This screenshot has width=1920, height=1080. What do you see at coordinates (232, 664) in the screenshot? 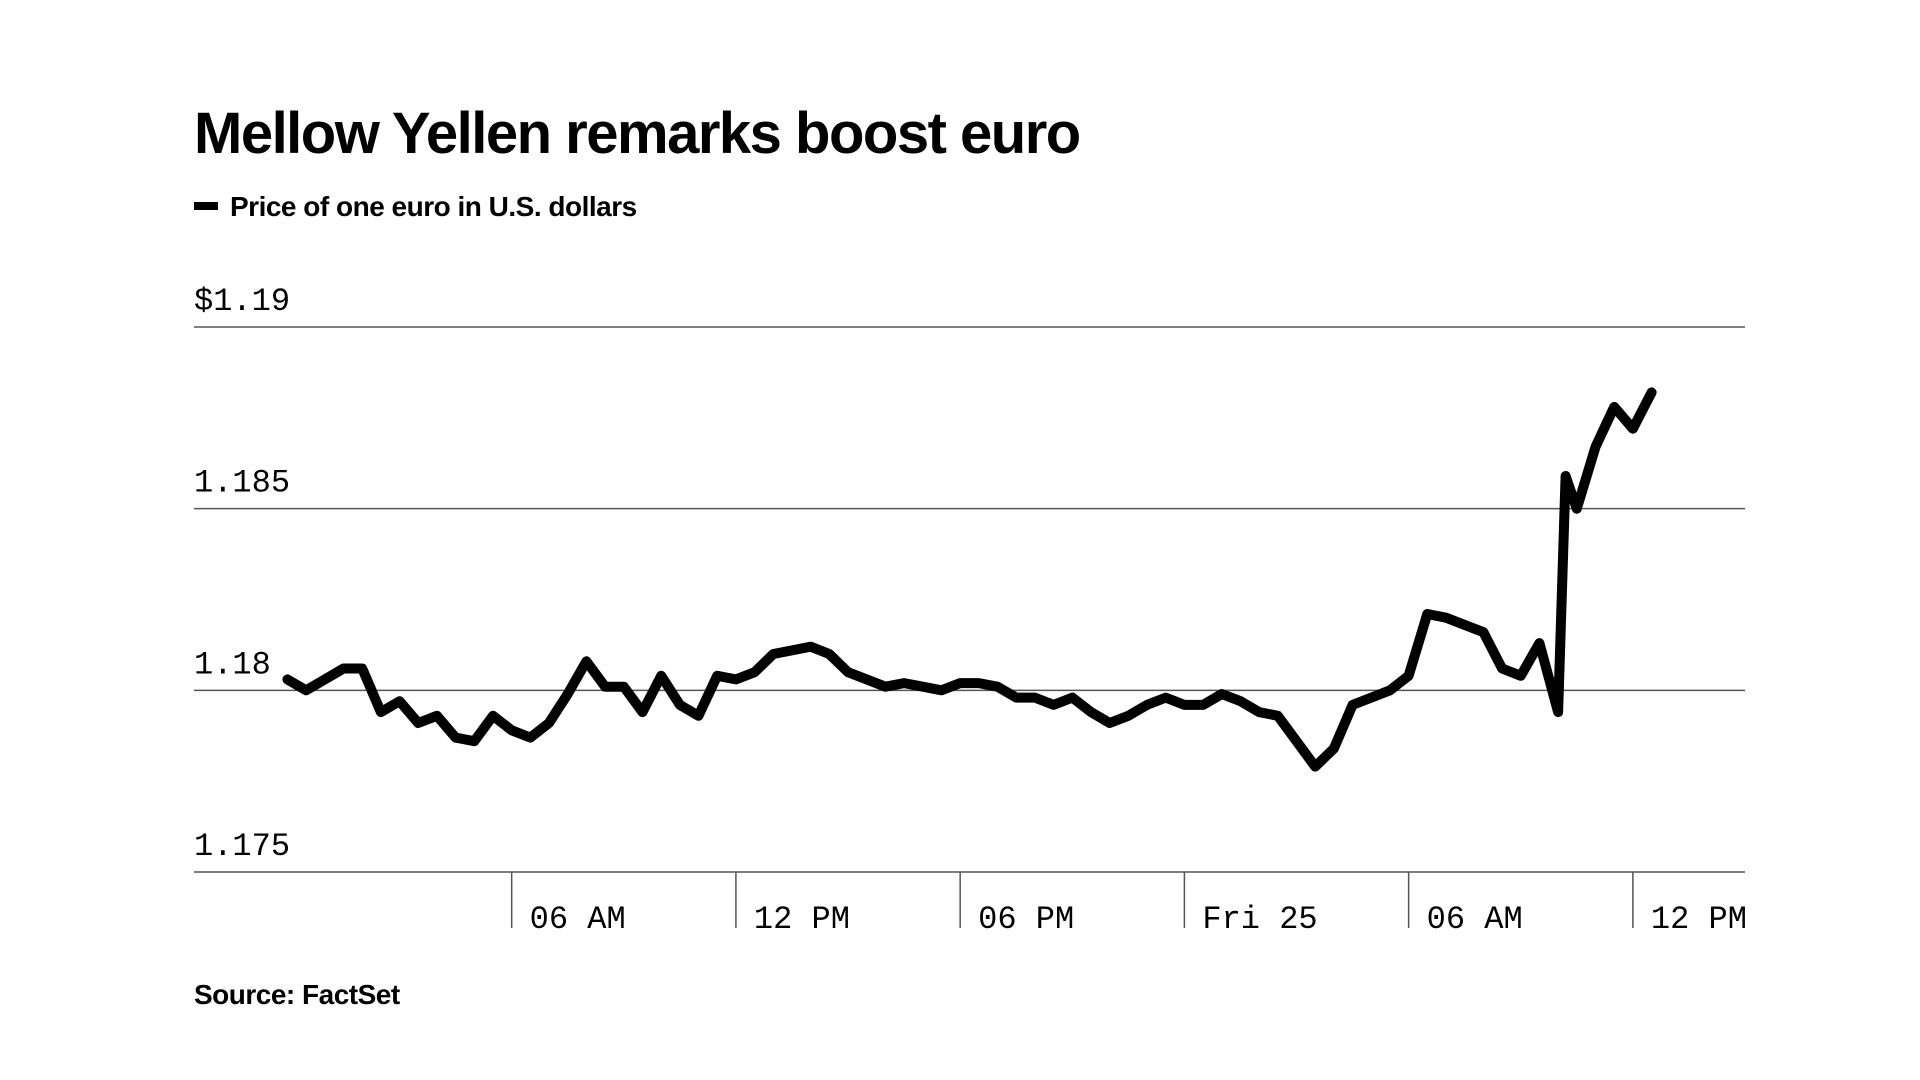
I see `y-tick-label: 1.18` at bounding box center [232, 664].